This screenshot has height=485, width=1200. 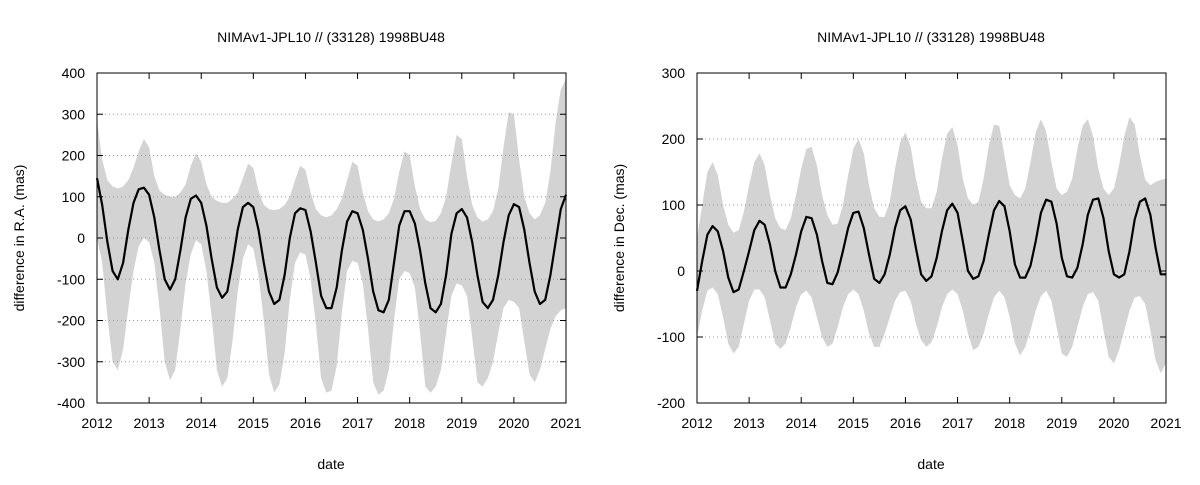 What do you see at coordinates (619, 238) in the screenshot?
I see `y-axis-label: difference in Dec. (mas)` at bounding box center [619, 238].